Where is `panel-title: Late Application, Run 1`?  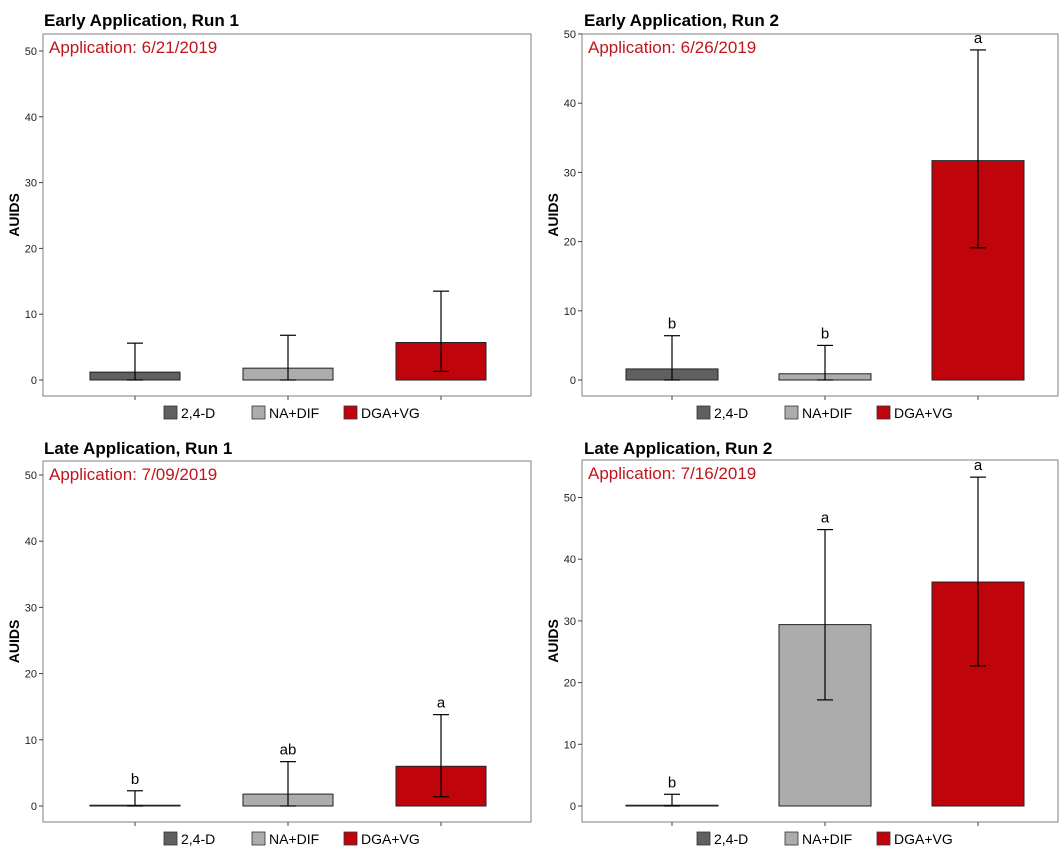
panel-title: Late Application, Run 1 is located at coordinates (138, 448).